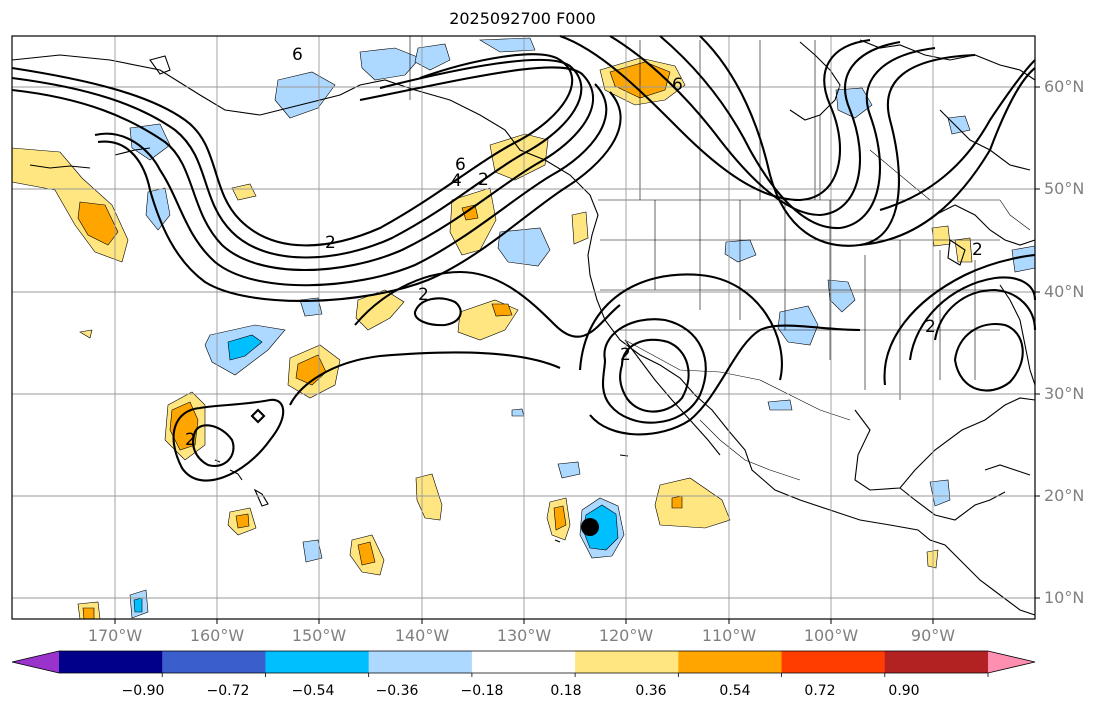 This screenshot has height=712, width=1105. Describe the element at coordinates (1064, 393) in the screenshot. I see `lat-label-30n: 30°N` at that location.